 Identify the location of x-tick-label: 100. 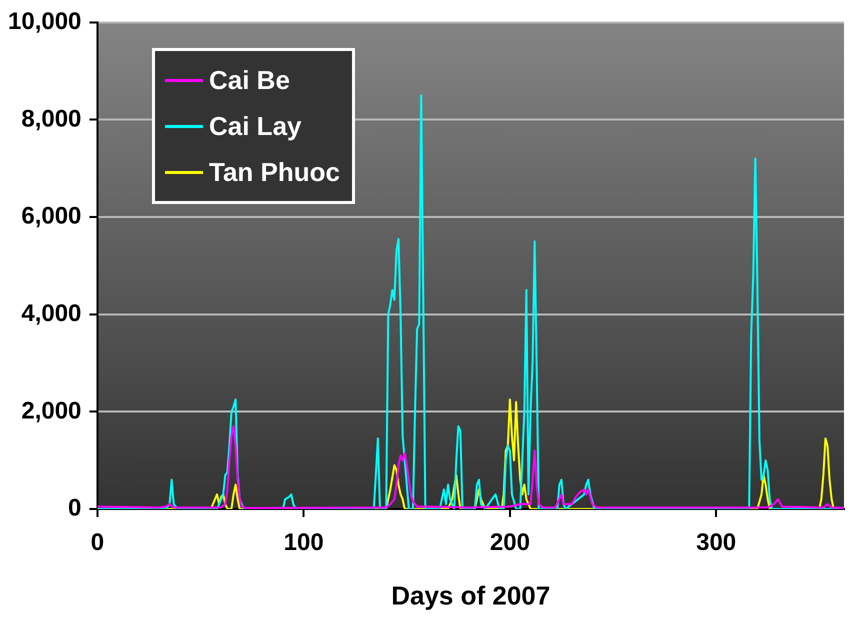
(304, 542).